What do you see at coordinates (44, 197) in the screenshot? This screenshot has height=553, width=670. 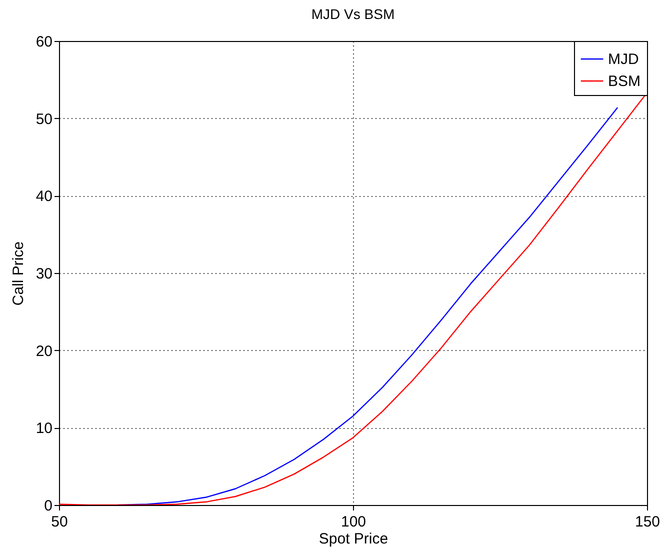 I see `y-tick-label: 40` at bounding box center [44, 197].